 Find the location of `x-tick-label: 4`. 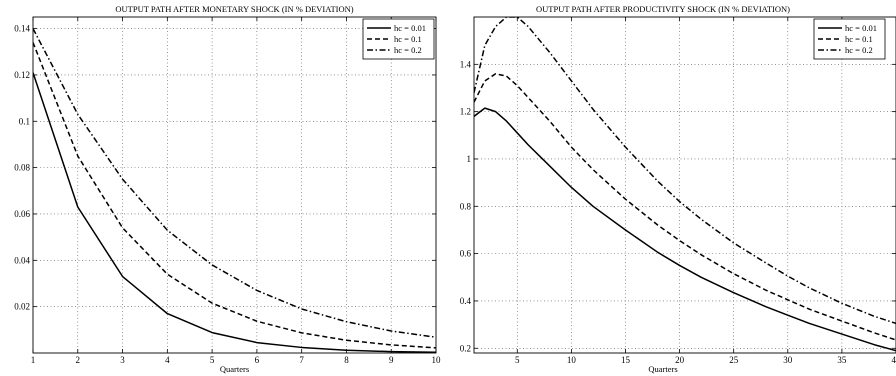

x-tick-label: 4 is located at coordinates (167, 360).